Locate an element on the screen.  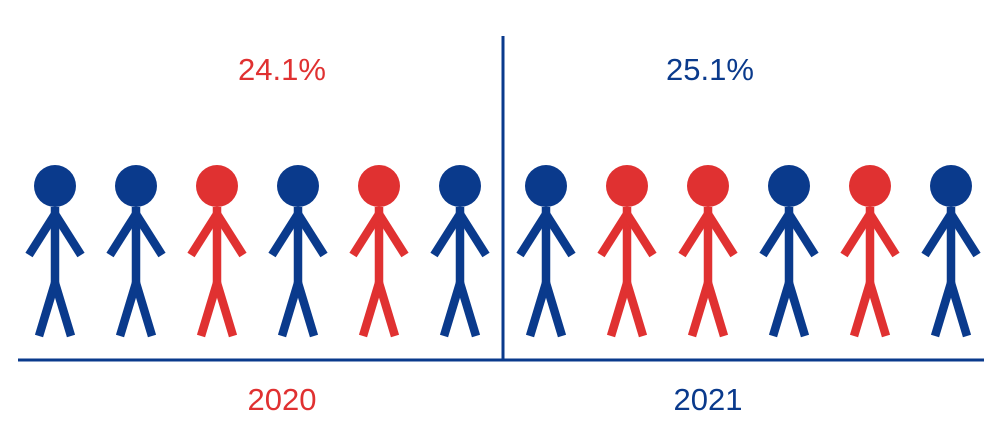
person-figure-2020-3-red is located at coordinates (217, 251).